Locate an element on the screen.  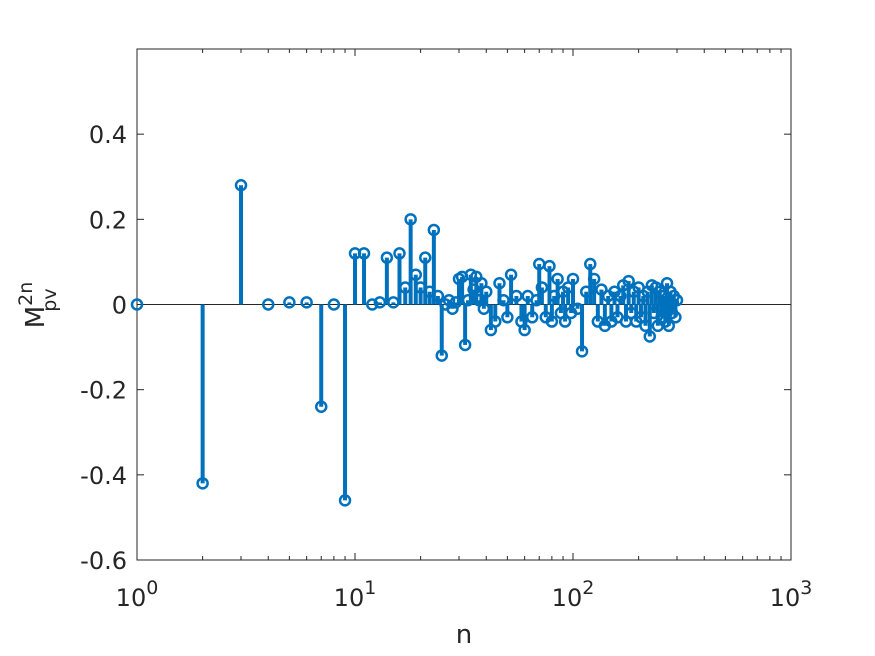
y-axis-label-superscript: 2n is located at coordinates (26, 294).